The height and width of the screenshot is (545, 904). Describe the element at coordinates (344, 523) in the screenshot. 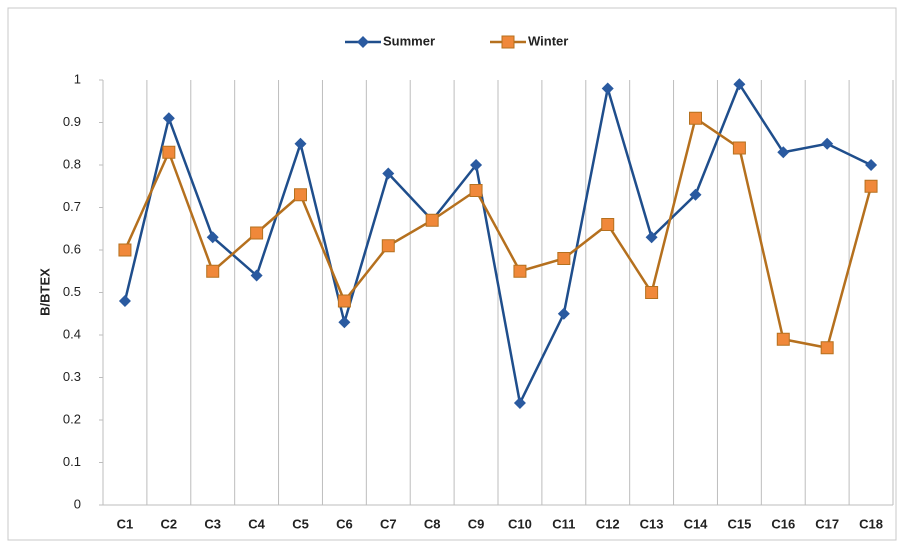

I see `x-tick-label: C6` at that location.